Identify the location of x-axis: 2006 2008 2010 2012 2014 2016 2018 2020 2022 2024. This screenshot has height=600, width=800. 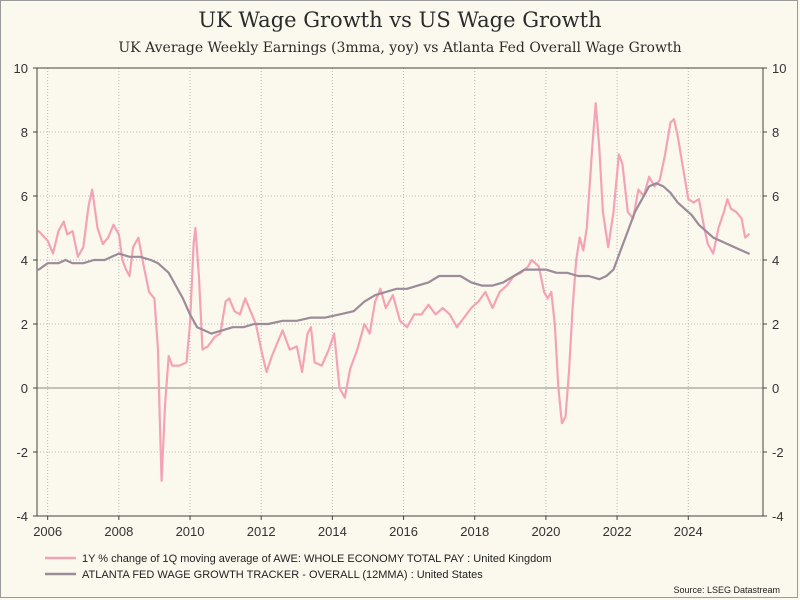
(368, 527).